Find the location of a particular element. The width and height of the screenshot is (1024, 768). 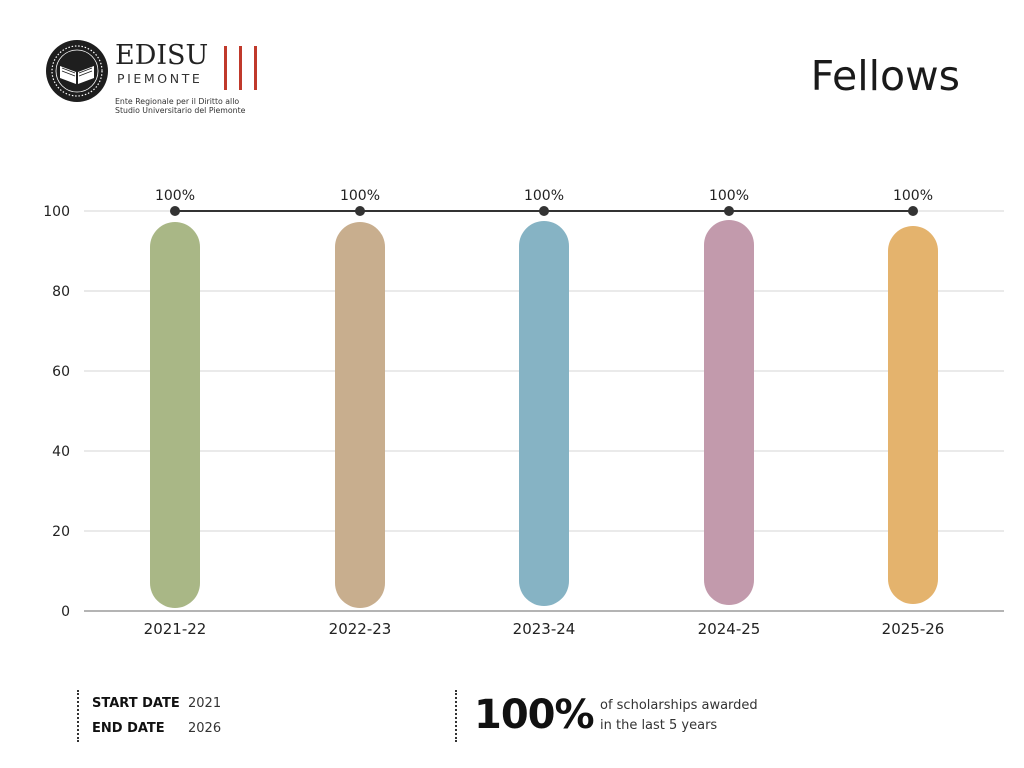

y-tick-label: 20 is located at coordinates (61, 532).